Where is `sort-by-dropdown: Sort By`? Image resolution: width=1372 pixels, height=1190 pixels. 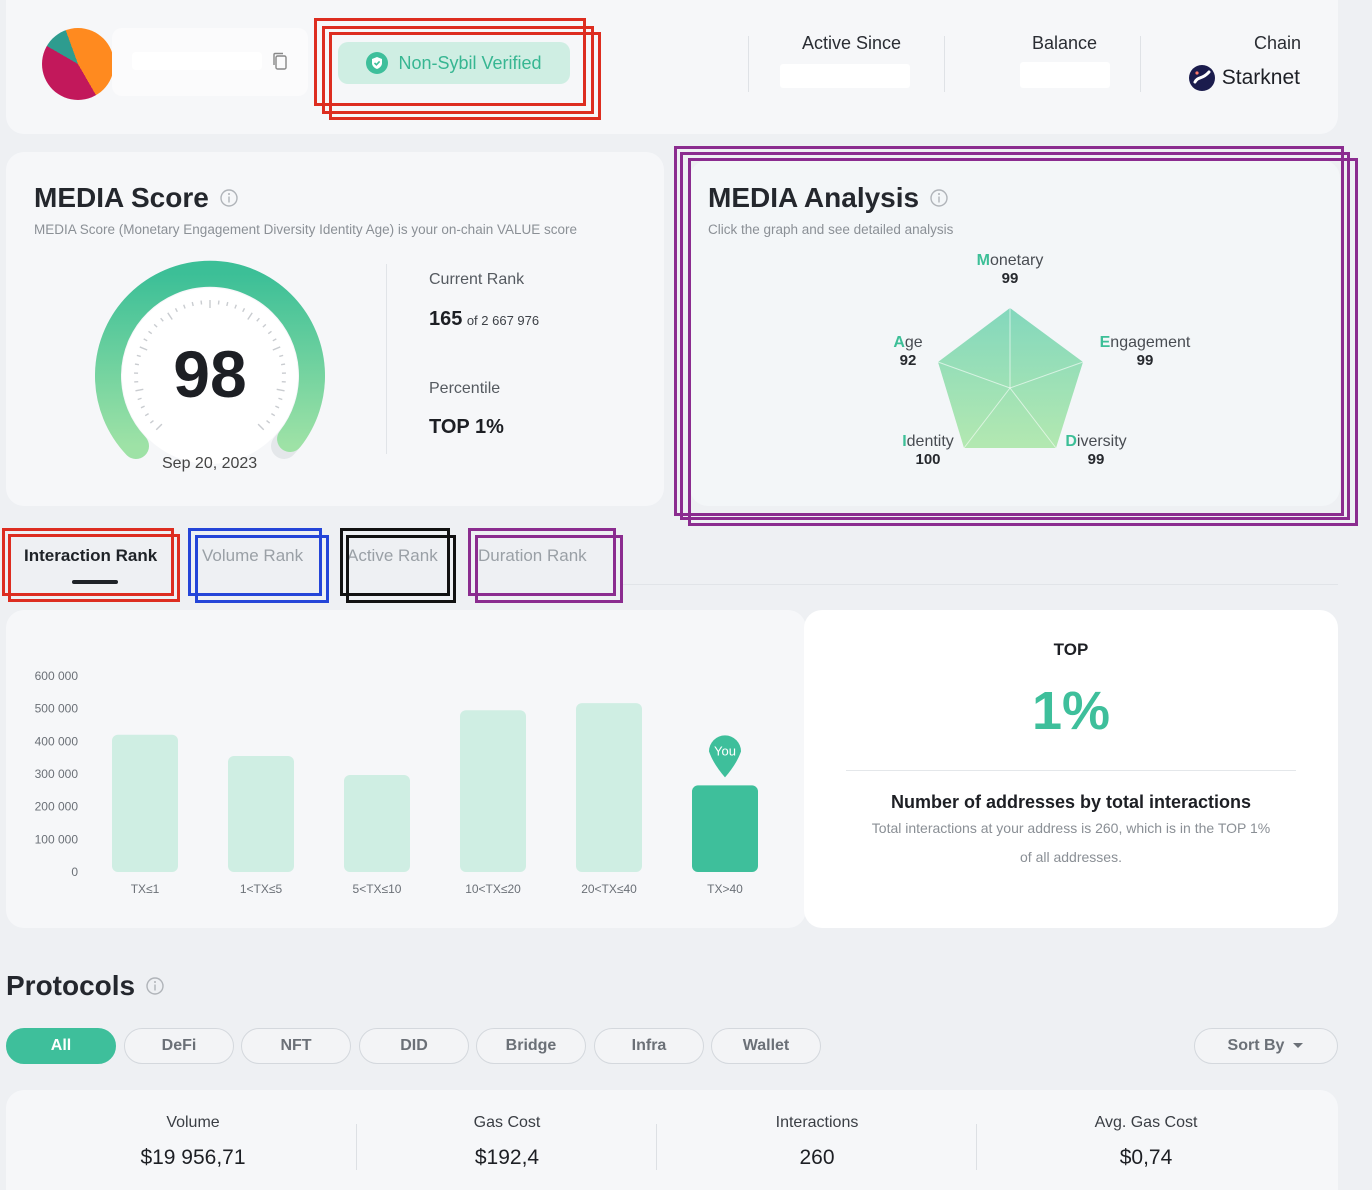 sort-by-dropdown: Sort By is located at coordinates (1266, 1046).